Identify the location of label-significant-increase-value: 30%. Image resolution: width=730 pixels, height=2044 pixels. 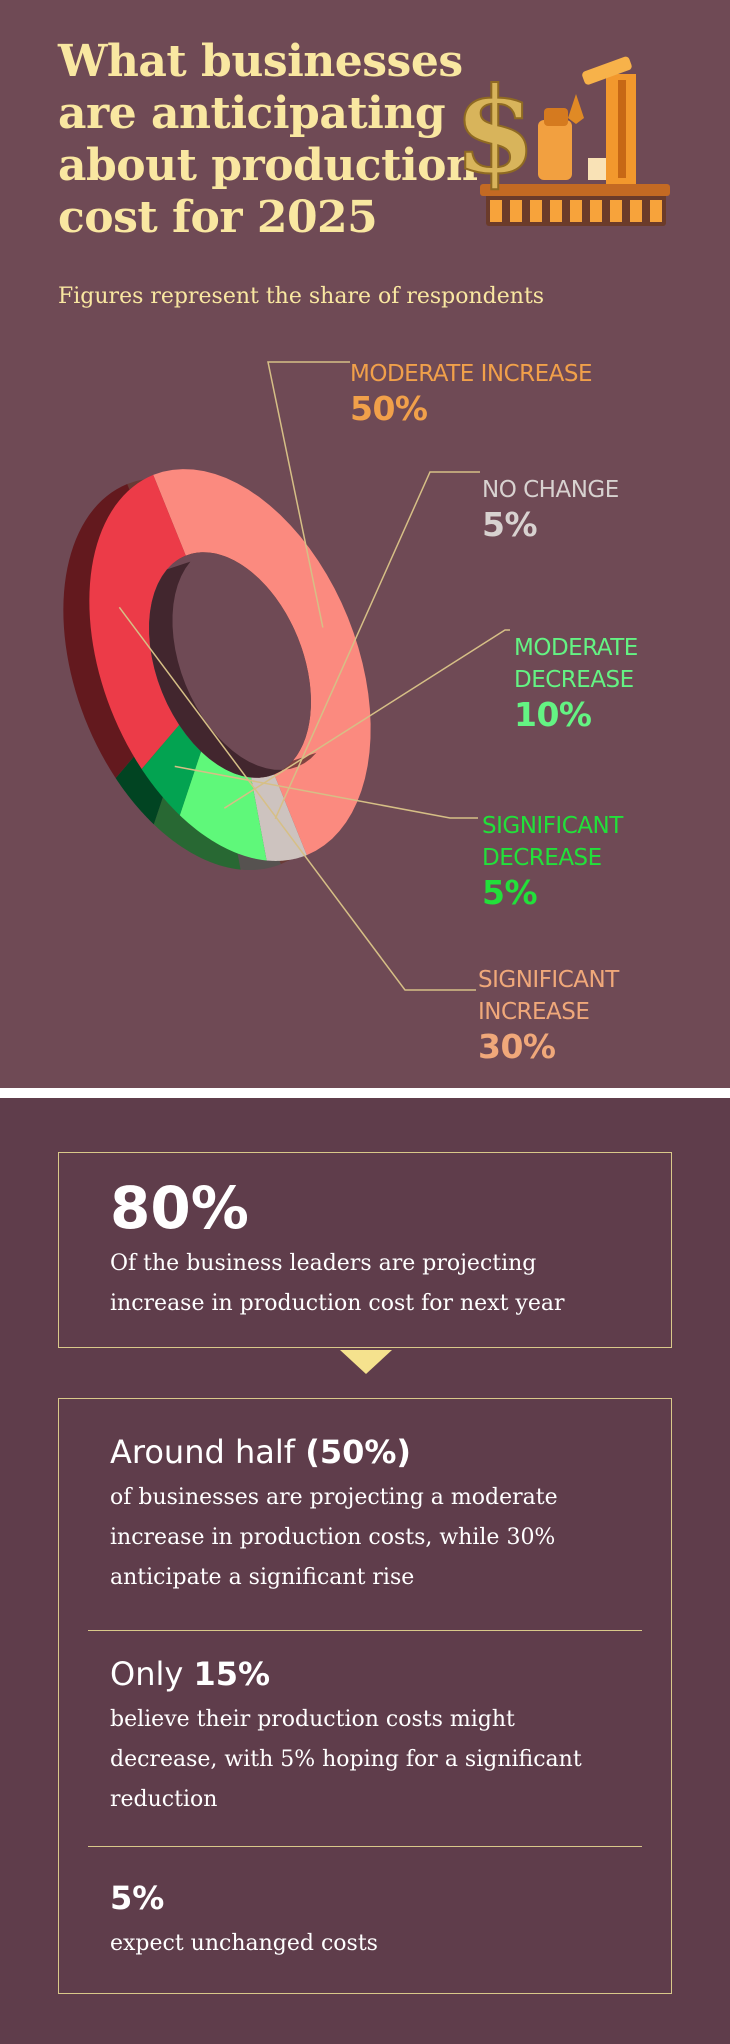
(517, 1046).